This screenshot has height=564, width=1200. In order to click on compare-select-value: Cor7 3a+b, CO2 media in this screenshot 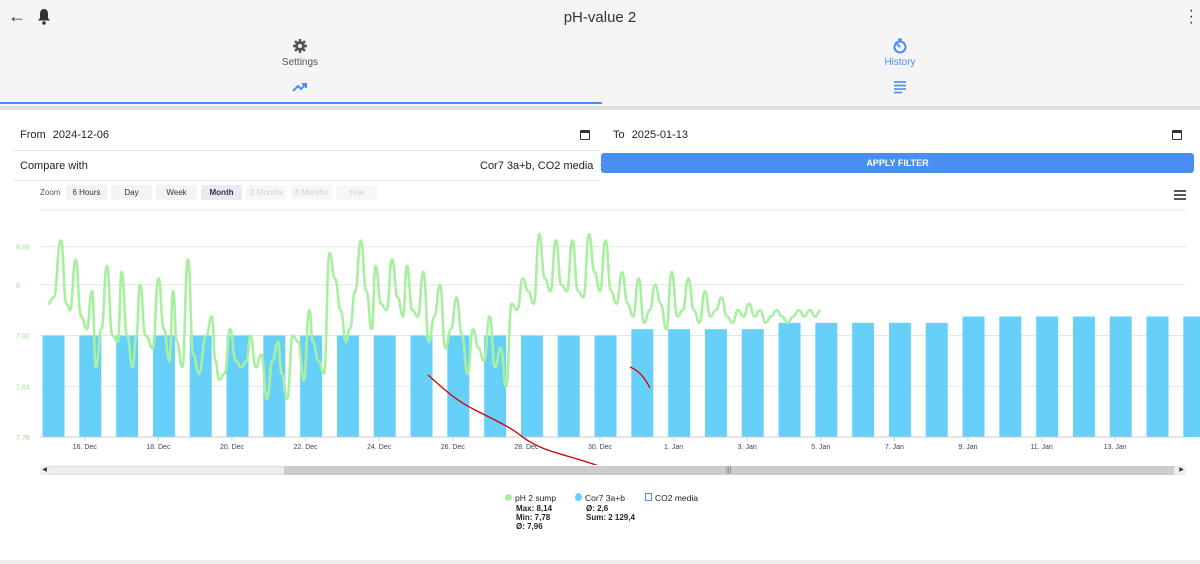, I will do `click(537, 166)`.